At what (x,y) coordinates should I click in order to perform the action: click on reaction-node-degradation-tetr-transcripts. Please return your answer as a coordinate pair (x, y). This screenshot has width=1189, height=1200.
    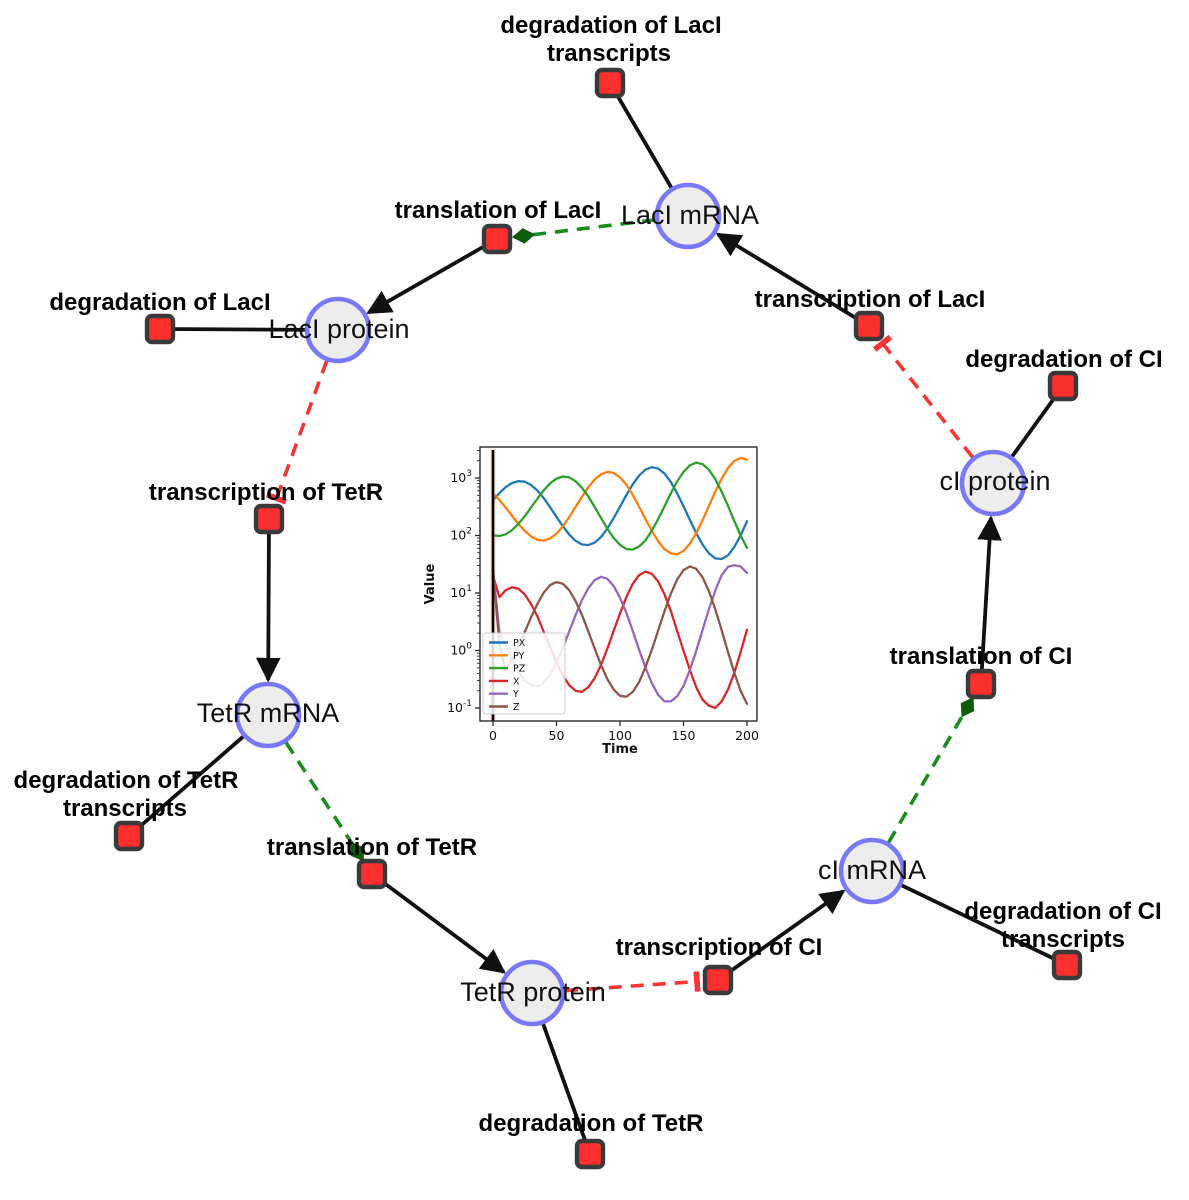
    Looking at the image, I should click on (129, 836).